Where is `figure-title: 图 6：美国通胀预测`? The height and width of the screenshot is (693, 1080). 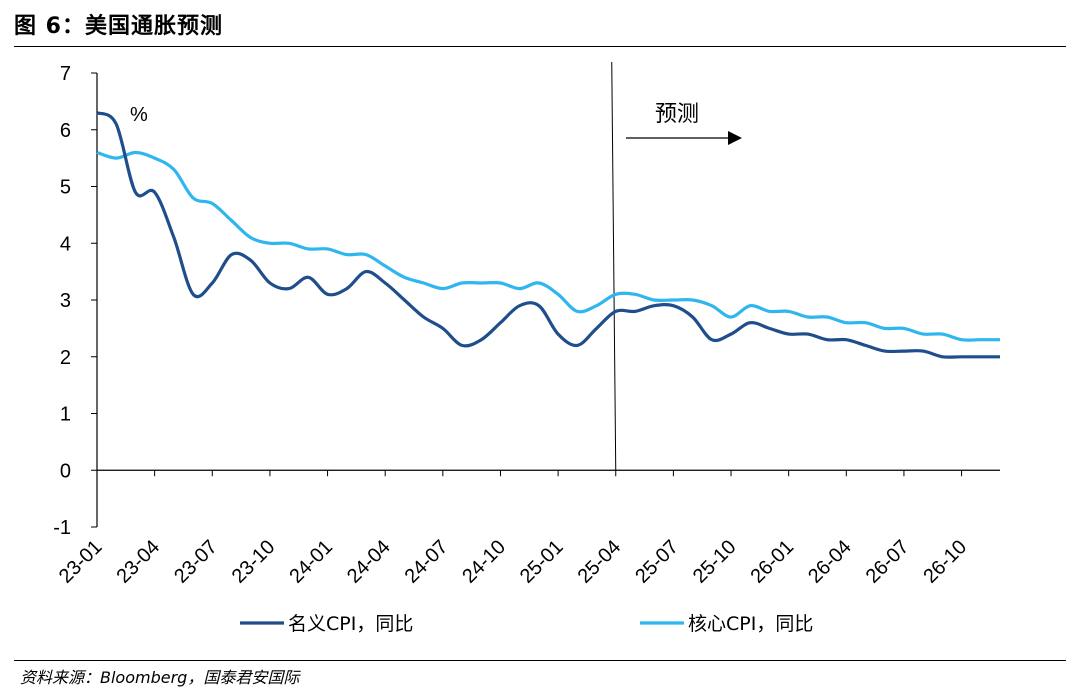 figure-title: 图 6：美国通胀预测 is located at coordinates (118, 26).